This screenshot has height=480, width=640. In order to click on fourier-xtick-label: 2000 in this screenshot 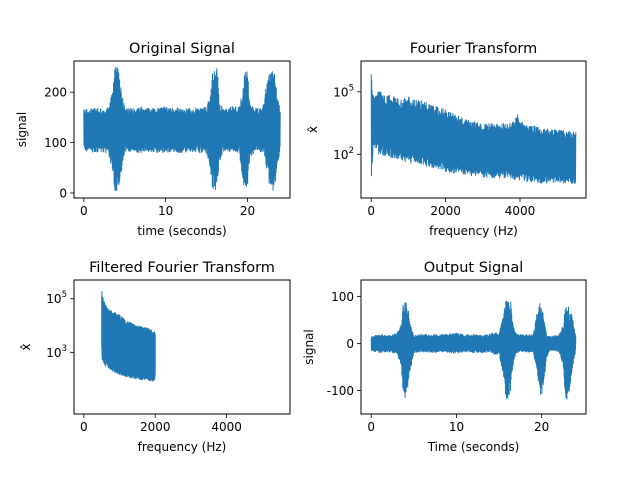, I will do `click(445, 211)`.